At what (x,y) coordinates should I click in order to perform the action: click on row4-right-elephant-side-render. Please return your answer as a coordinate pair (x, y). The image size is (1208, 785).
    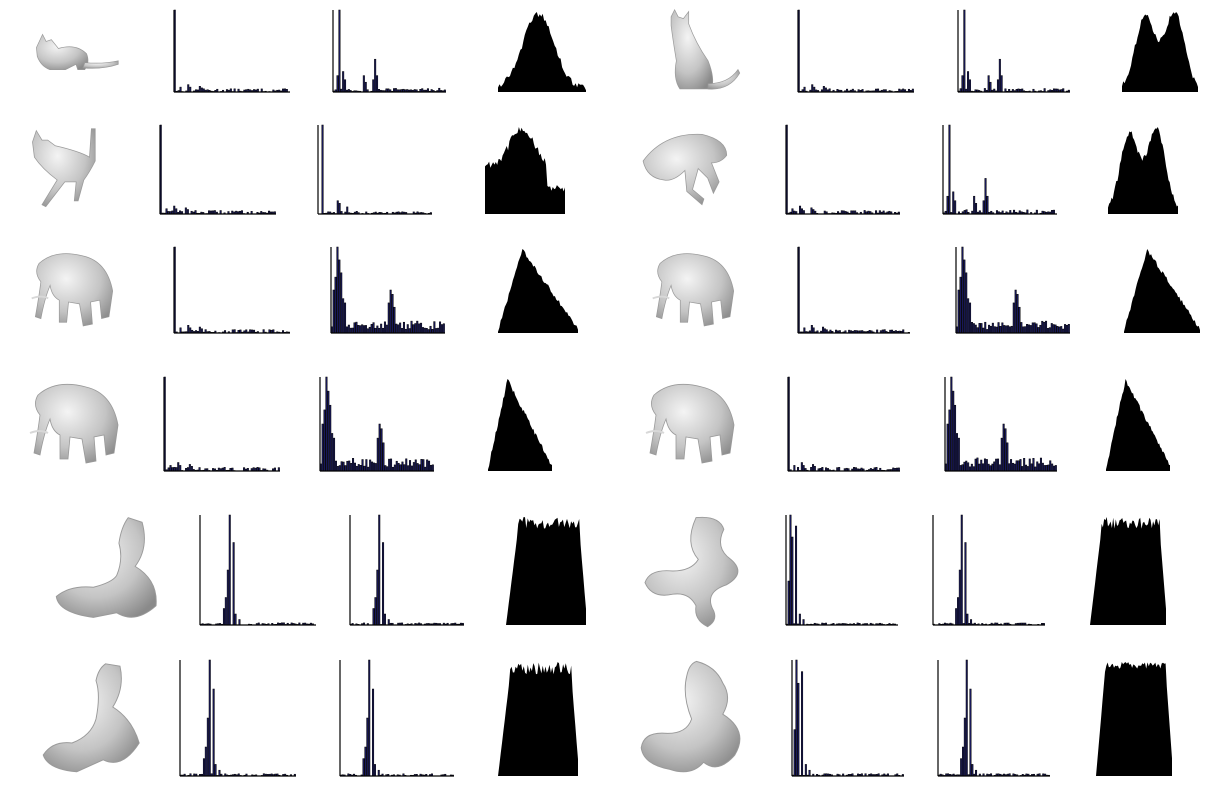
    Looking at the image, I should click on (690, 423).